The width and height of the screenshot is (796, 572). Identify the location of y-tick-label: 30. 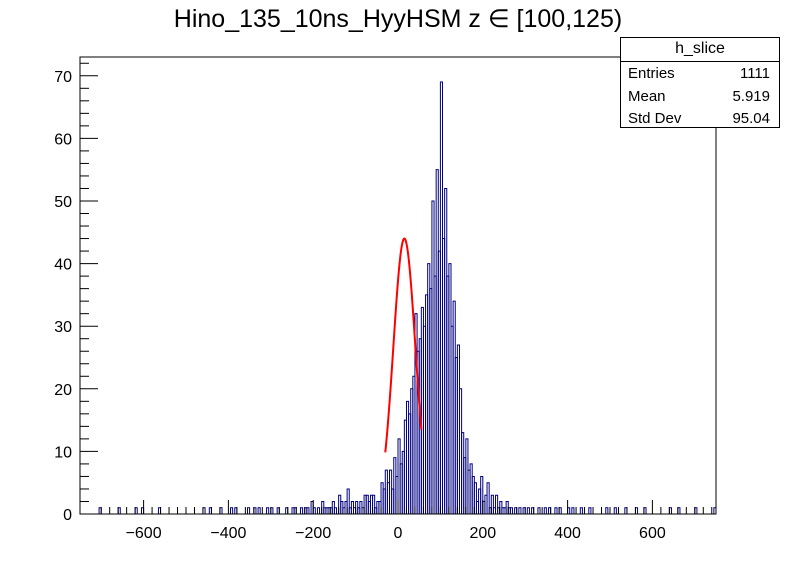
(63, 327).